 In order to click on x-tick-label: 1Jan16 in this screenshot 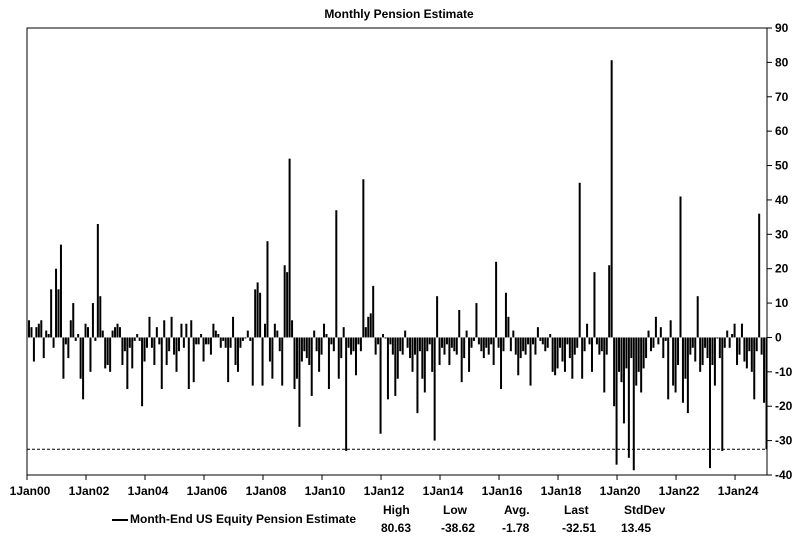, I will do `click(502, 491)`.